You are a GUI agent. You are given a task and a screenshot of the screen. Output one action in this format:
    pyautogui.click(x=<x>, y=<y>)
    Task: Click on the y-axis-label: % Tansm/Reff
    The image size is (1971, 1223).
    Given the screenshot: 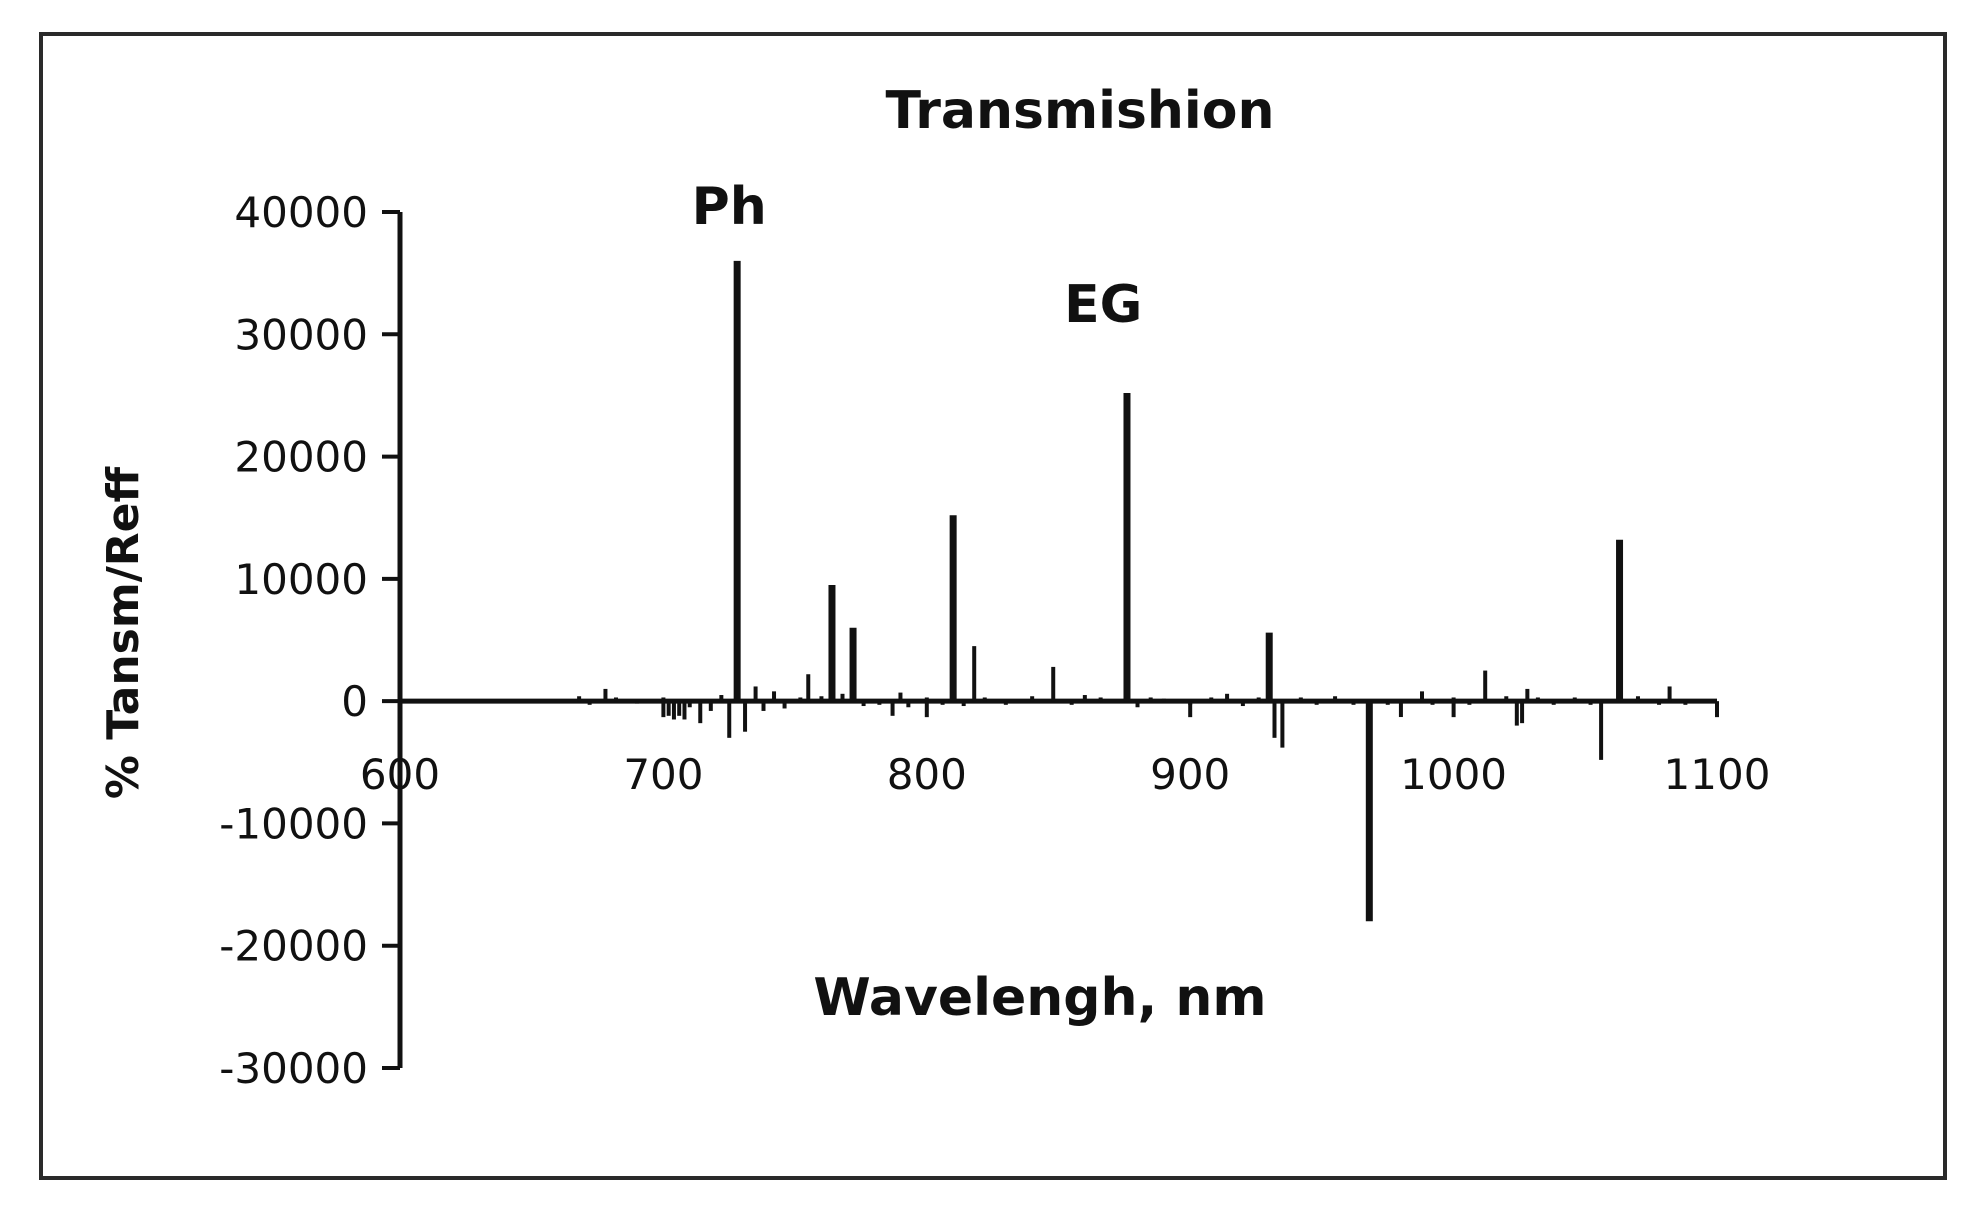 What is the action you would take?
    pyautogui.click(x=123, y=633)
    